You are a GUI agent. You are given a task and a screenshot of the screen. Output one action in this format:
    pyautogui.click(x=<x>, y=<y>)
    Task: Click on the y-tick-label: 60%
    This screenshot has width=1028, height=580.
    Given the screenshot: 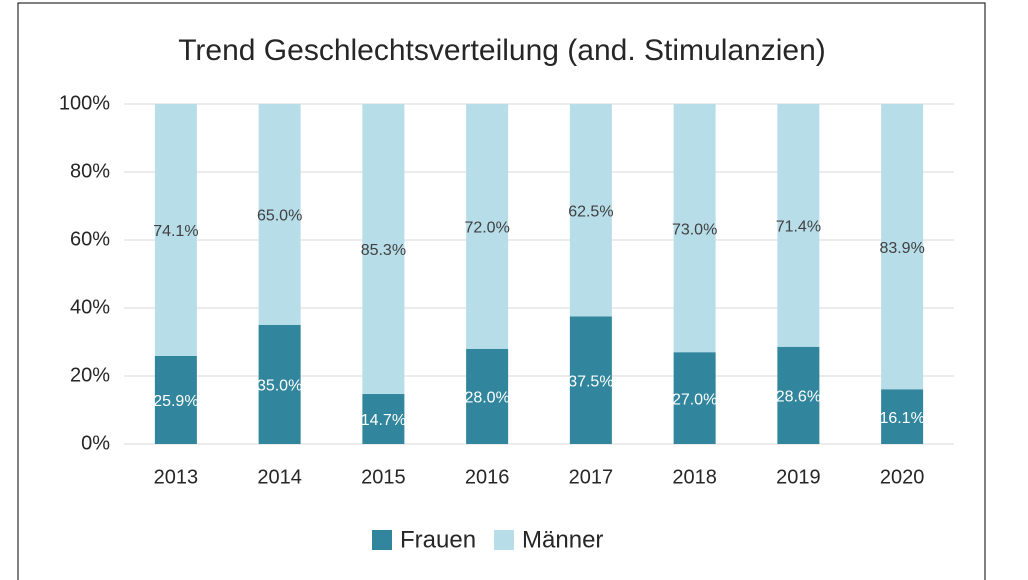 What is the action you would take?
    pyautogui.click(x=90, y=239)
    